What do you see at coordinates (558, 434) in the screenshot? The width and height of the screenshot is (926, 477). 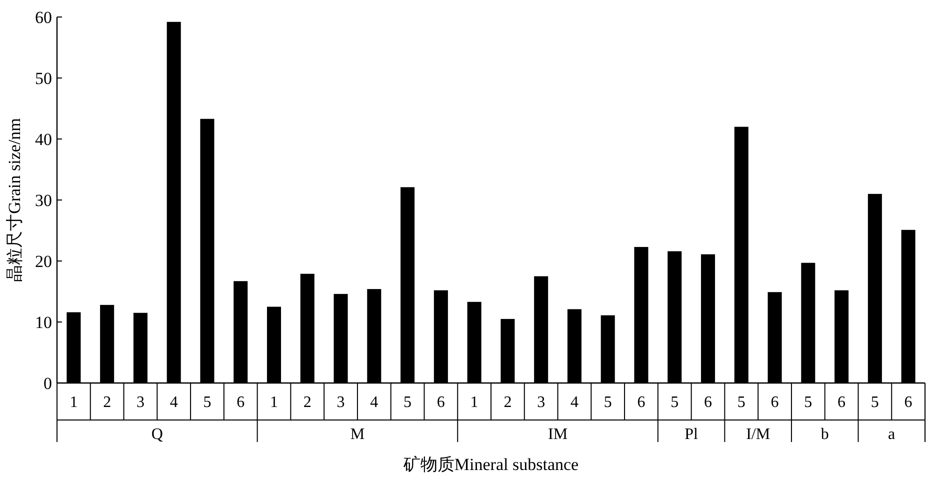 I see `text: IM` at bounding box center [558, 434].